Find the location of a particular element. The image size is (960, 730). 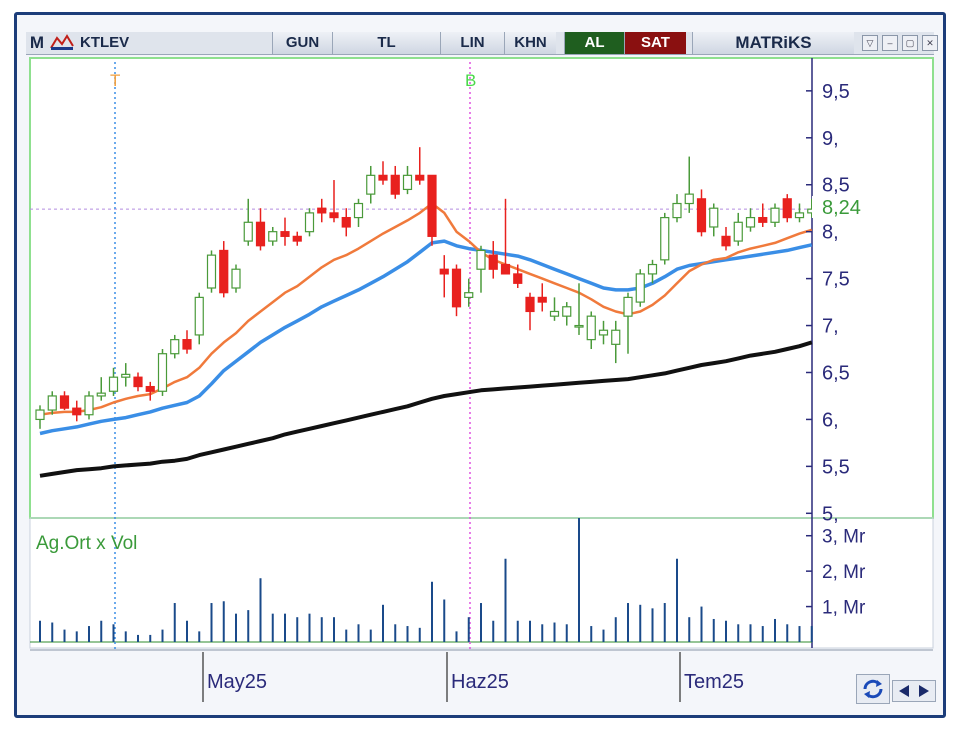

last-price-label: 8,24 is located at coordinates (841, 208).